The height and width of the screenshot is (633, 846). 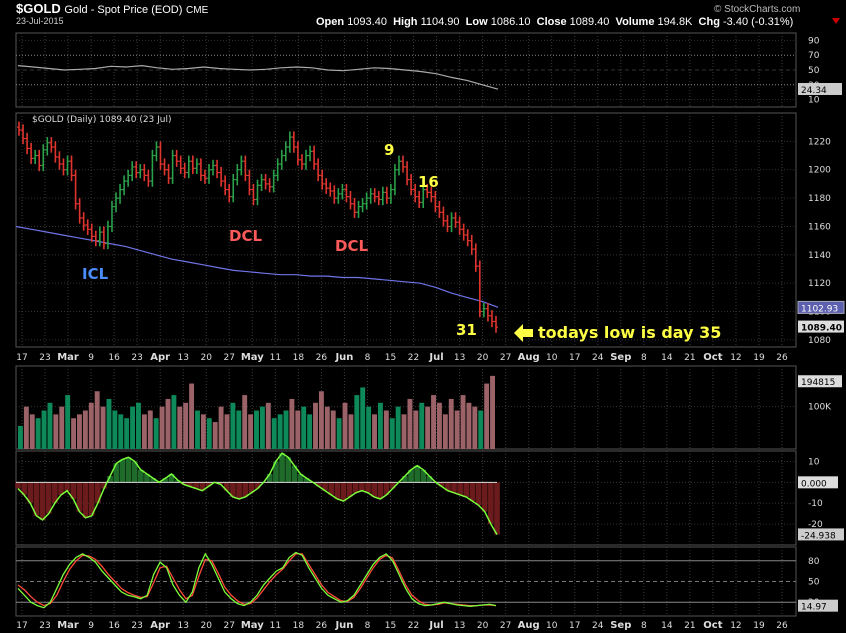 I want to click on x-tick-label: 24, so click(x=598, y=626).